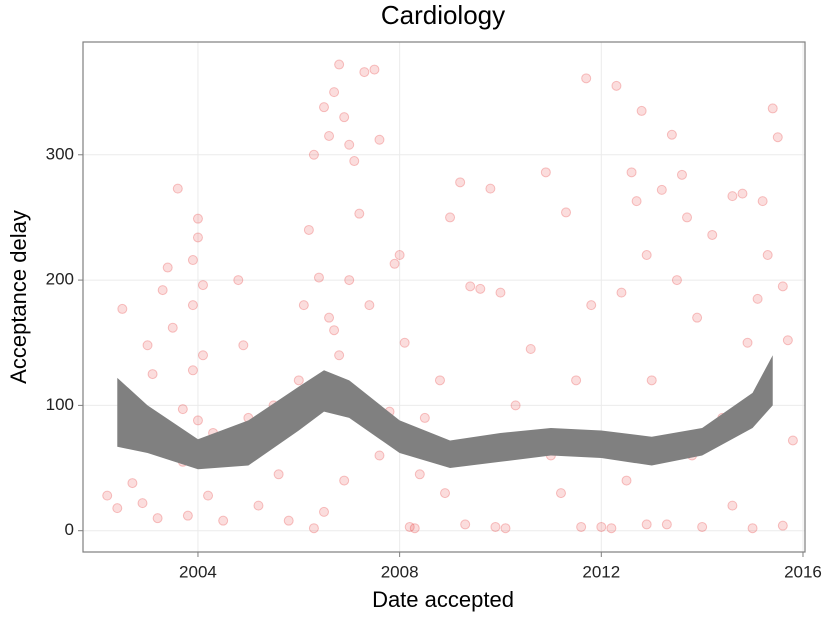  I want to click on x-tick-label: 2004, so click(198, 571).